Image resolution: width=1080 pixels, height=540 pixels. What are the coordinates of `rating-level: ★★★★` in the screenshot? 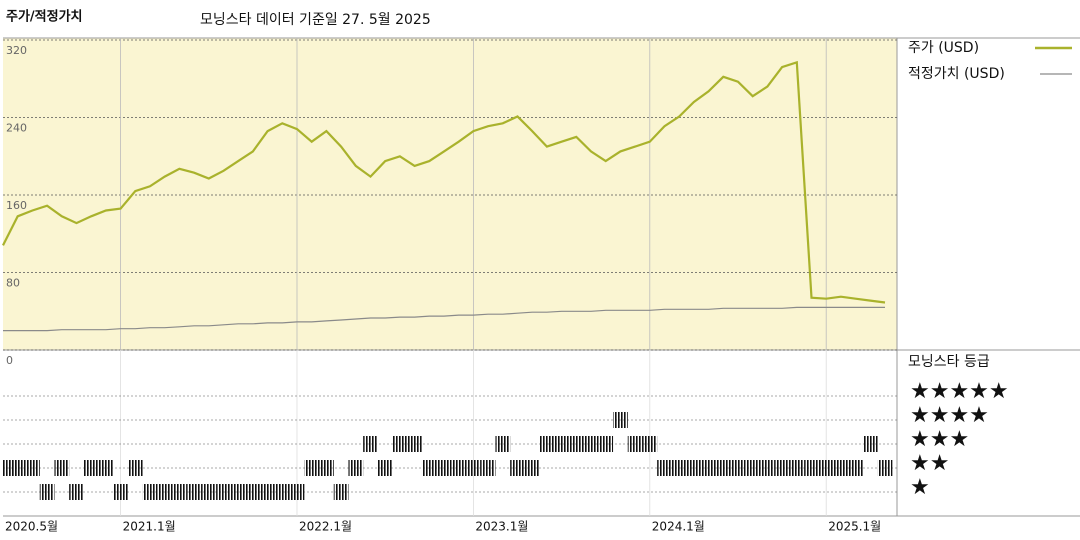 It's located at (949, 415).